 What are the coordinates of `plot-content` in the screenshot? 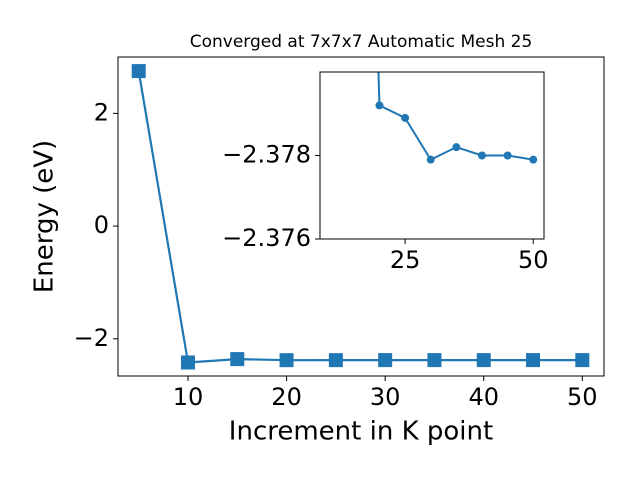 It's located at (456, 118).